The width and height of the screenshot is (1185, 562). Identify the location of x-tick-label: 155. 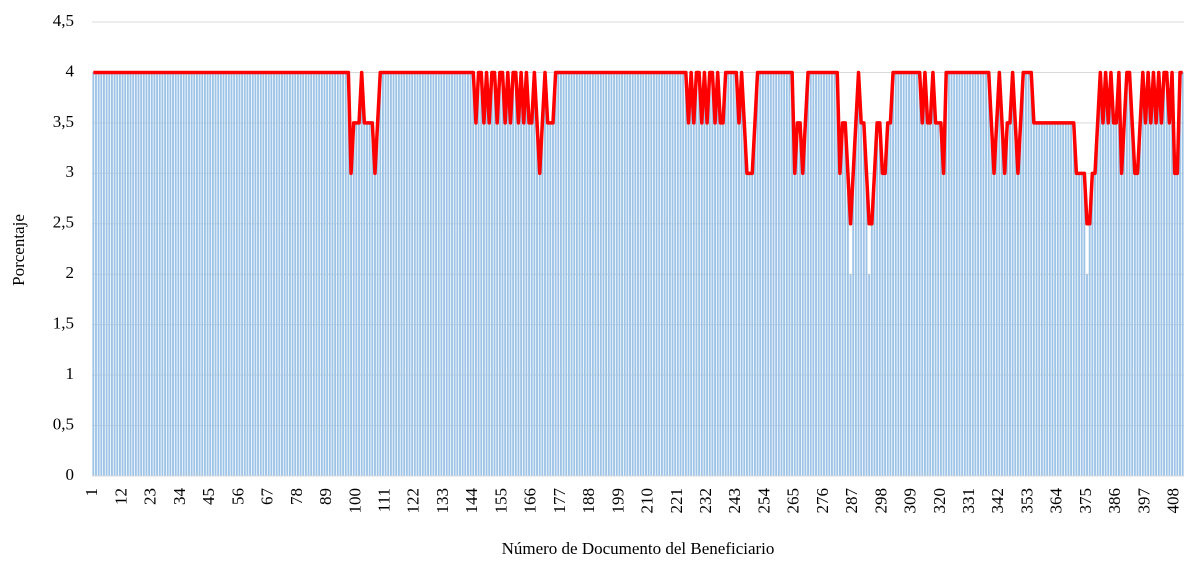
(500, 501).